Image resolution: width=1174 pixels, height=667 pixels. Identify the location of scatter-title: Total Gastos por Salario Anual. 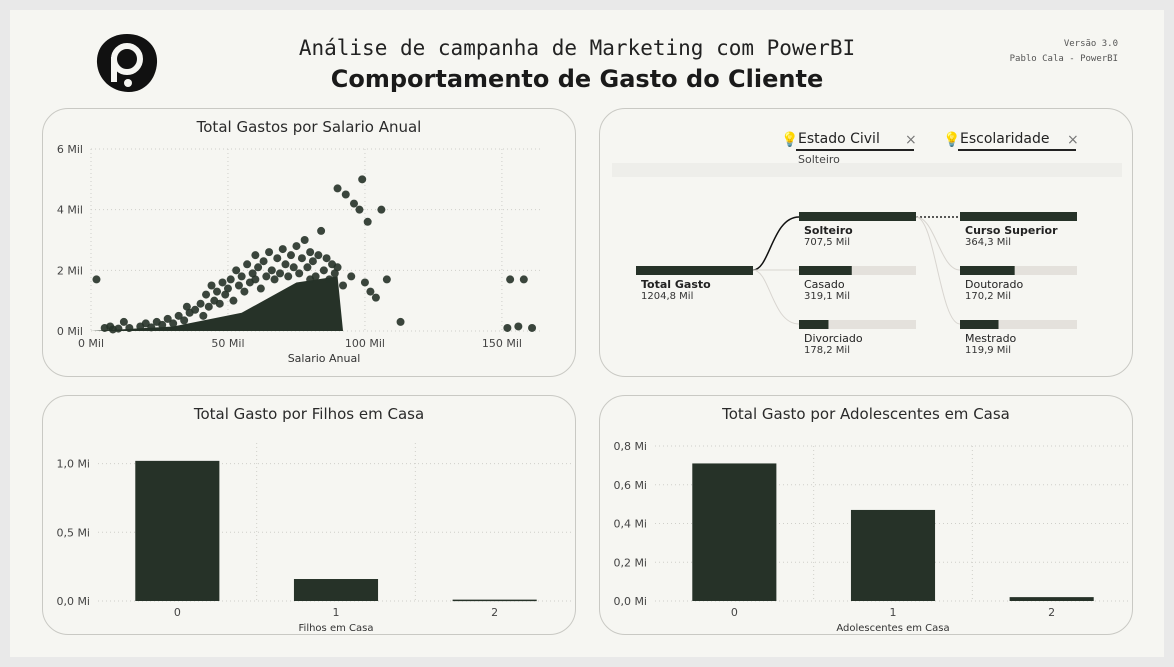
(309, 127).